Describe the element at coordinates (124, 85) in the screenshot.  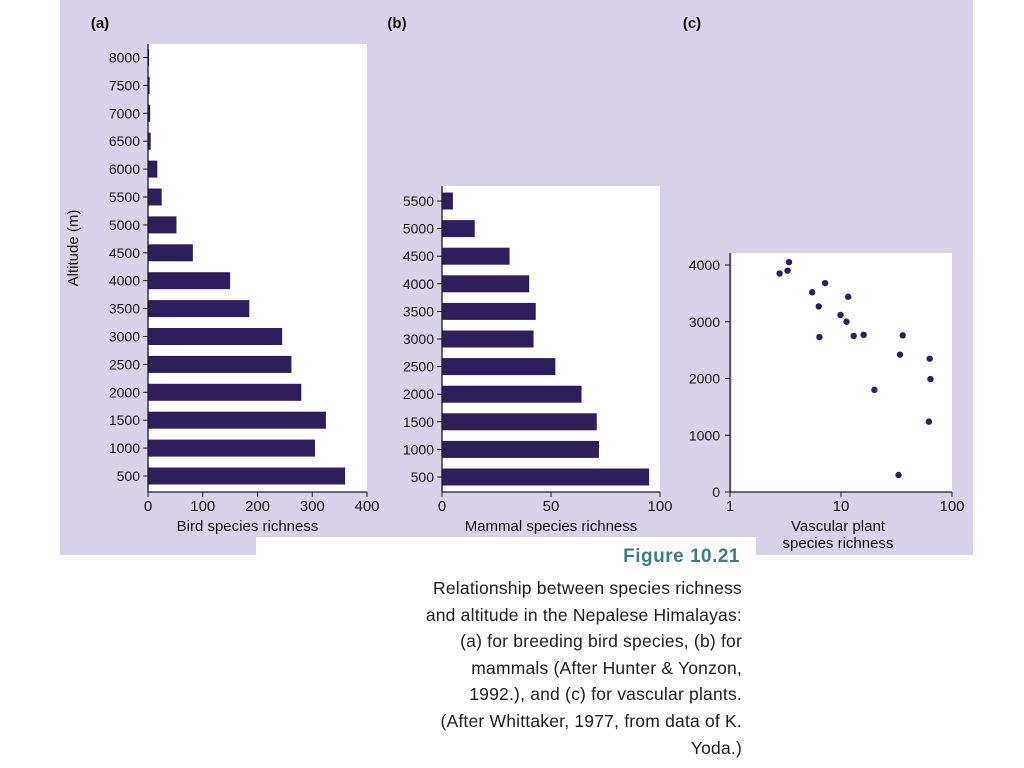
I see `y-tick-label: 7500` at that location.